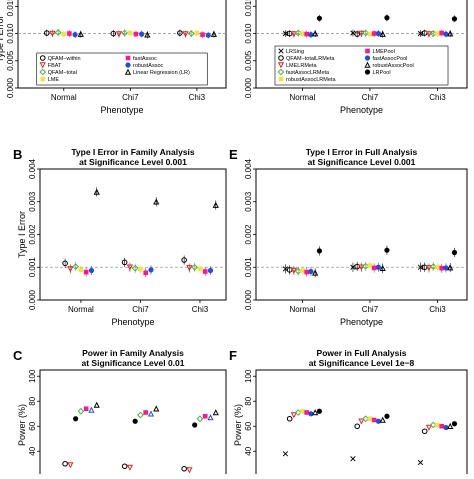 Image resolution: width=474 pixels, height=479 pixels. What do you see at coordinates (233, 154) in the screenshot?
I see `panel-e-letter: E` at bounding box center [233, 154].